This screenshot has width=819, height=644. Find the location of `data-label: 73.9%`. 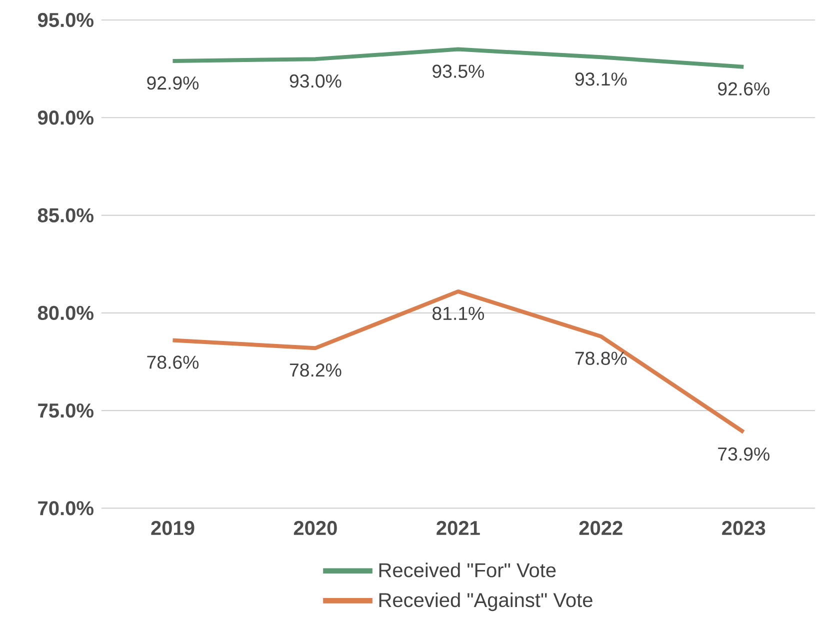

data-label: 73.9% is located at coordinates (744, 454).